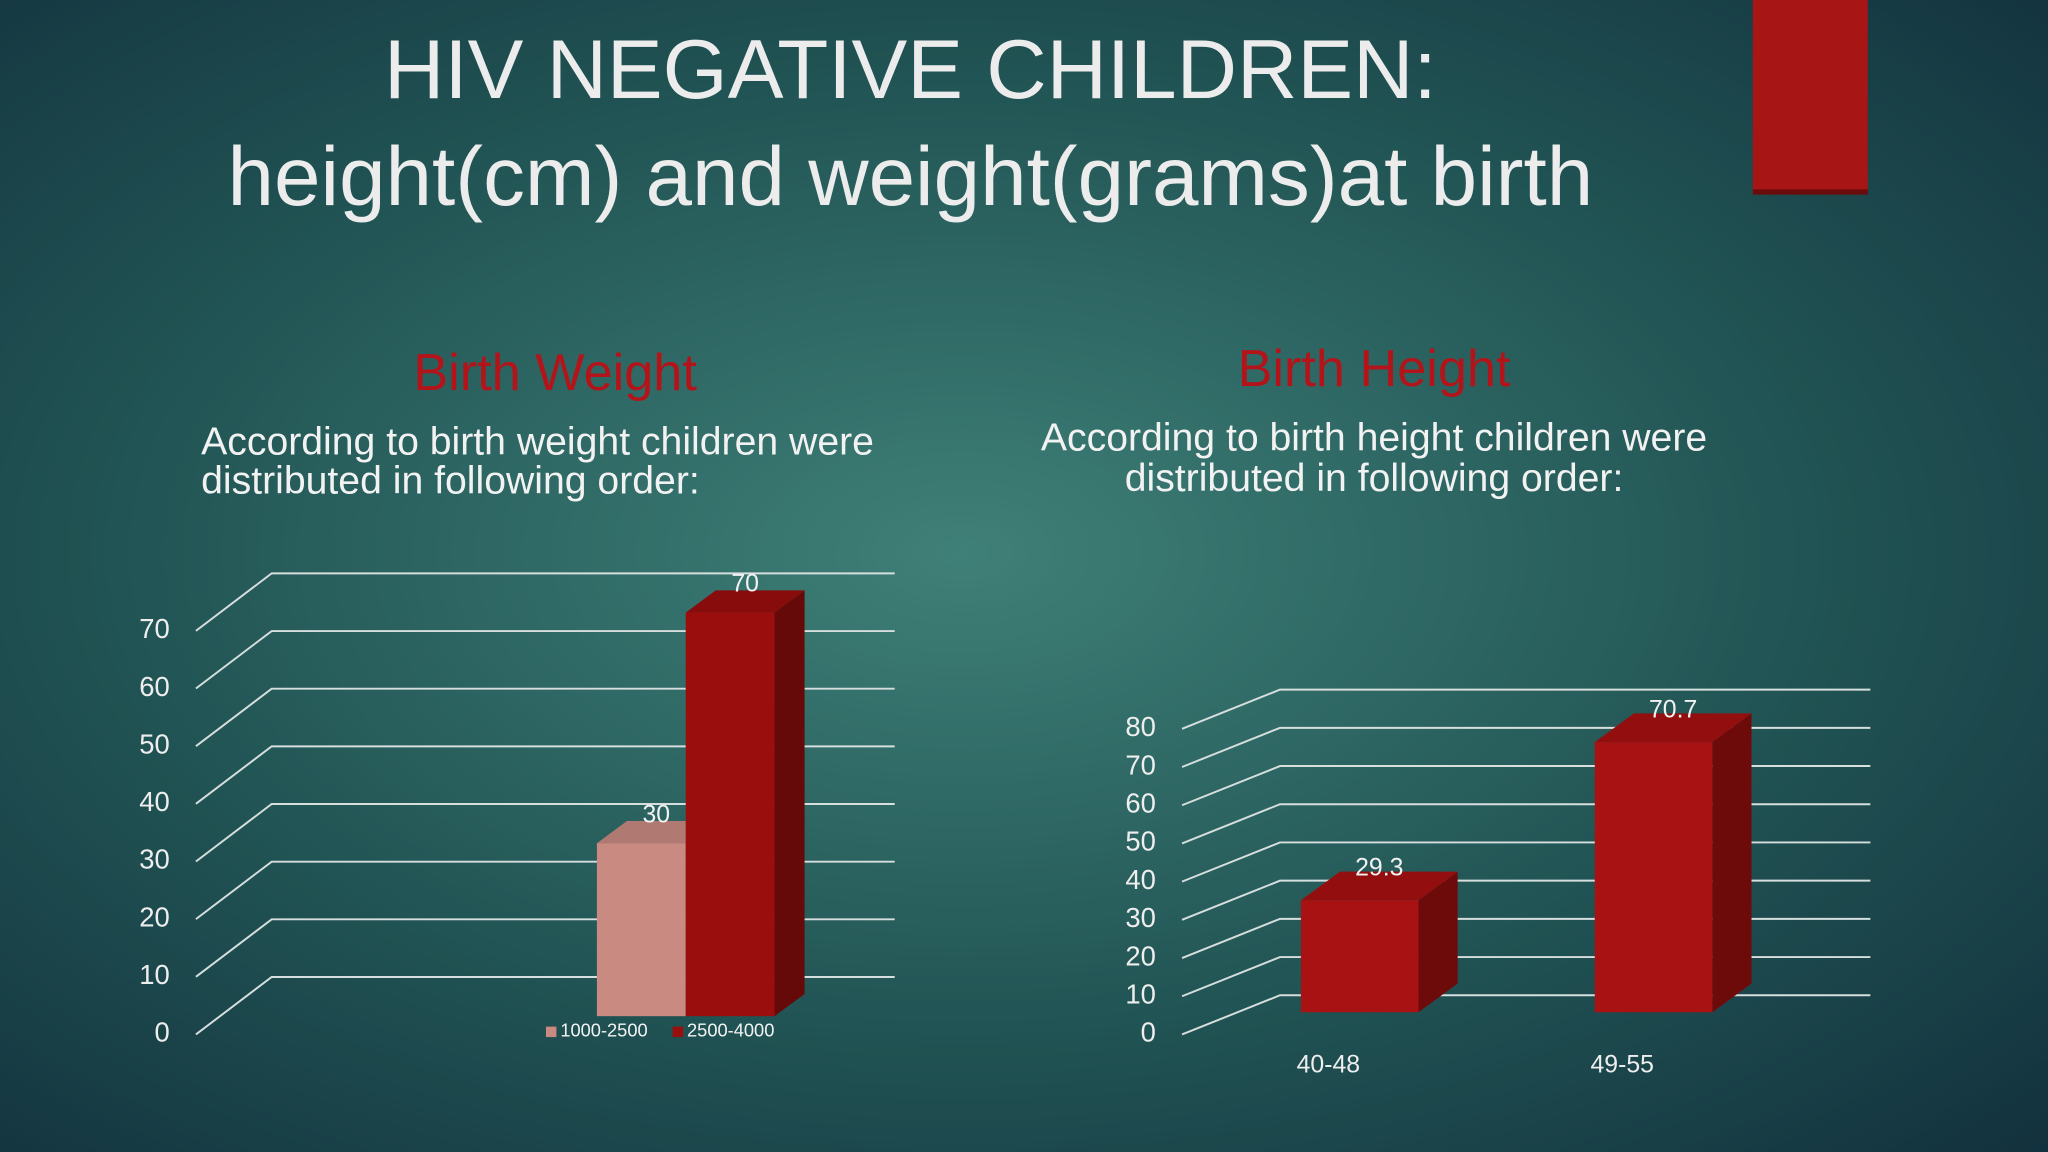 This screenshot has width=2048, height=1152. Describe the element at coordinates (910, 69) in the screenshot. I see `slide-title: HIV NEGATIVE CHILDREN:` at that location.